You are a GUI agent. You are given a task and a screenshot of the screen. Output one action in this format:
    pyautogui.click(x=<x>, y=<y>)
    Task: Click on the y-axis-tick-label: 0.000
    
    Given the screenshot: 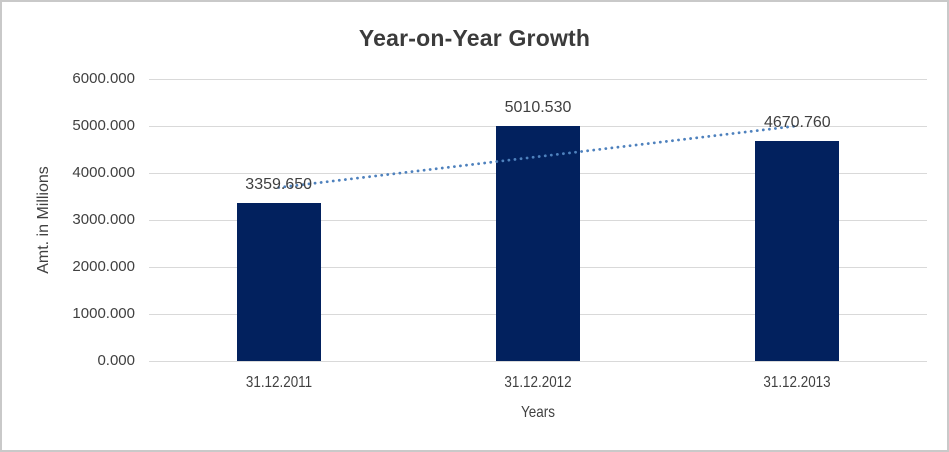 What is the action you would take?
    pyautogui.click(x=116, y=360)
    